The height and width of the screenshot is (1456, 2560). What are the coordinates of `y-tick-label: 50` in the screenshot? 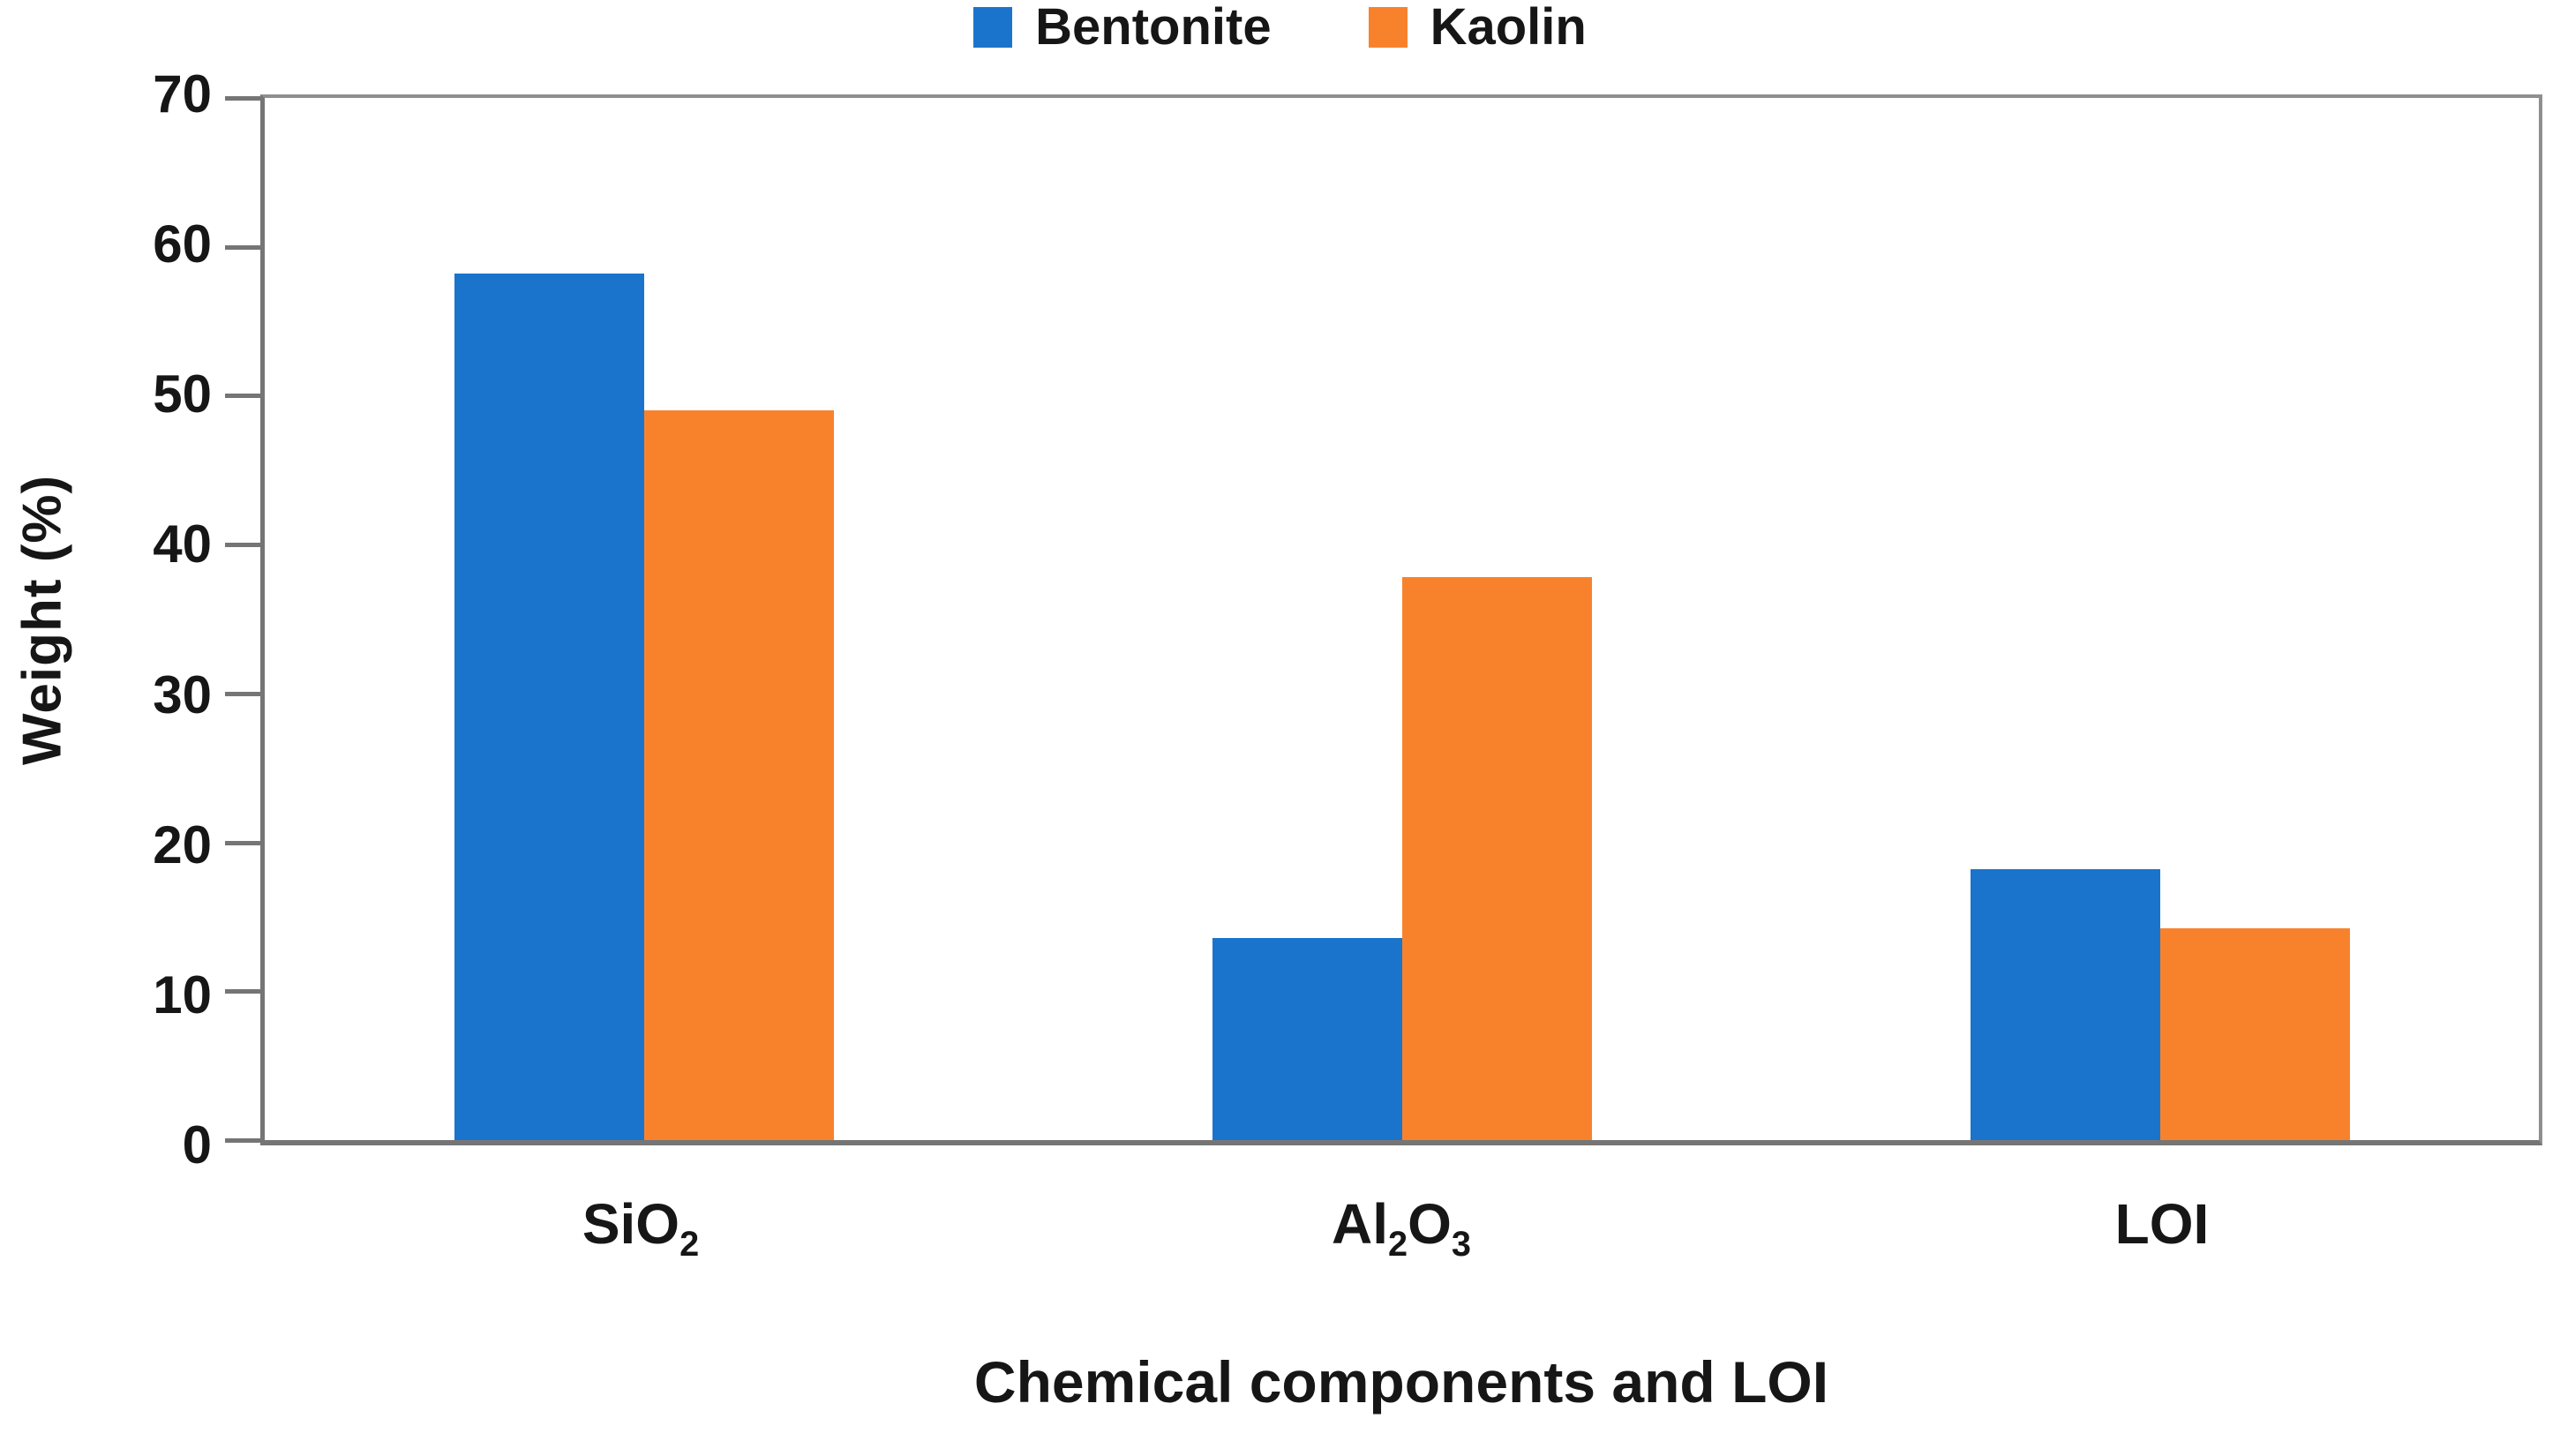 It's located at (183, 394).